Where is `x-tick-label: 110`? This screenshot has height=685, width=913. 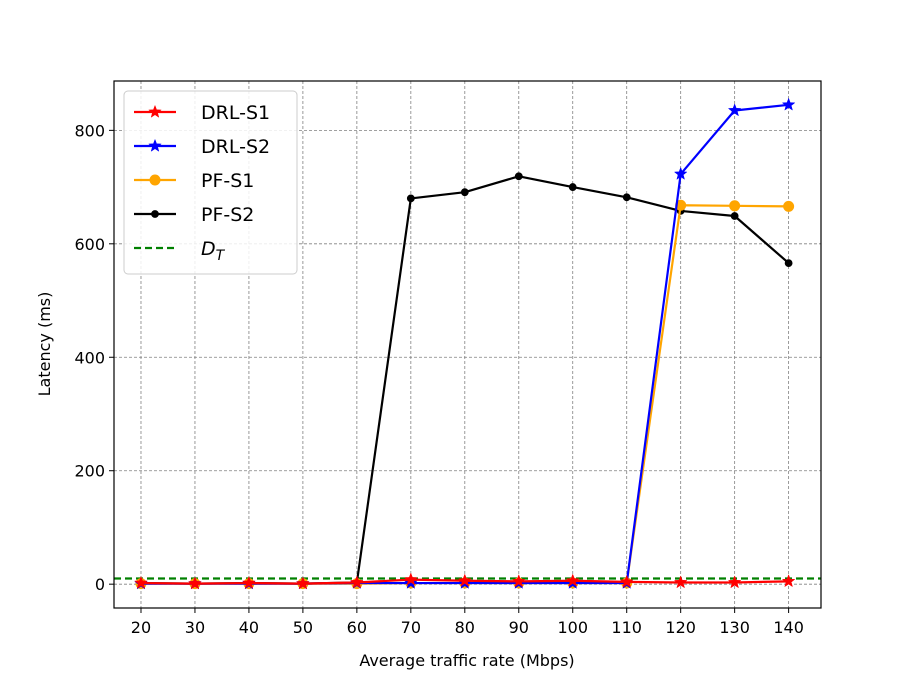
x-tick-label: 110 is located at coordinates (626, 627).